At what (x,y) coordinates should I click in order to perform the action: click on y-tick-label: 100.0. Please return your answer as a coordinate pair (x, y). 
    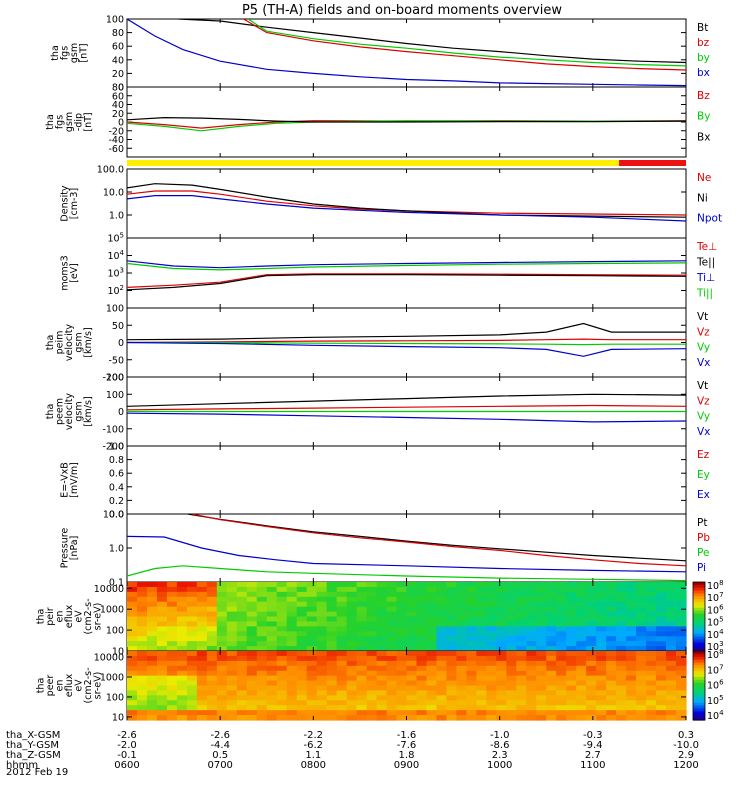
    Looking at the image, I should click on (110, 170).